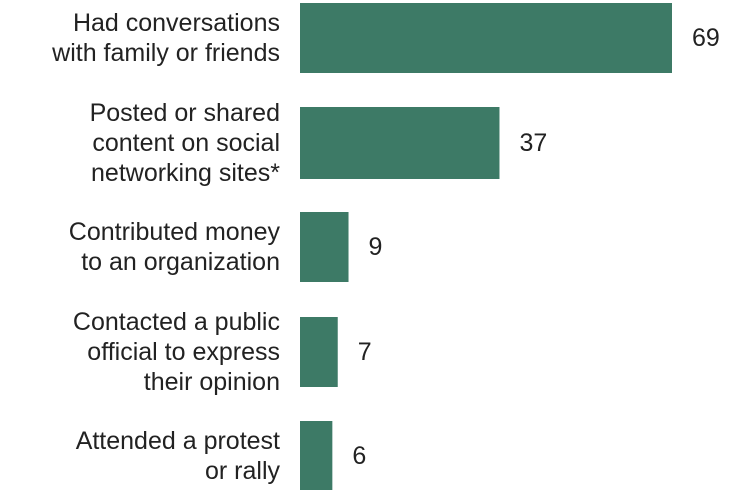  I want to click on category-label-line: official to express, so click(183, 352).